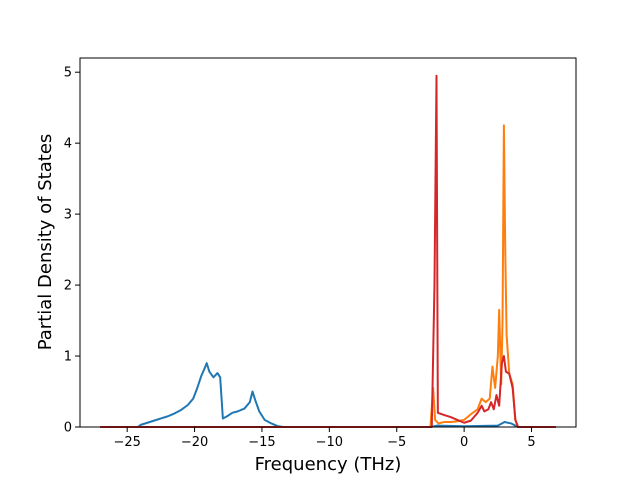 Image resolution: width=640 pixels, height=480 pixels. I want to click on x-tick-label: −10, so click(329, 442).